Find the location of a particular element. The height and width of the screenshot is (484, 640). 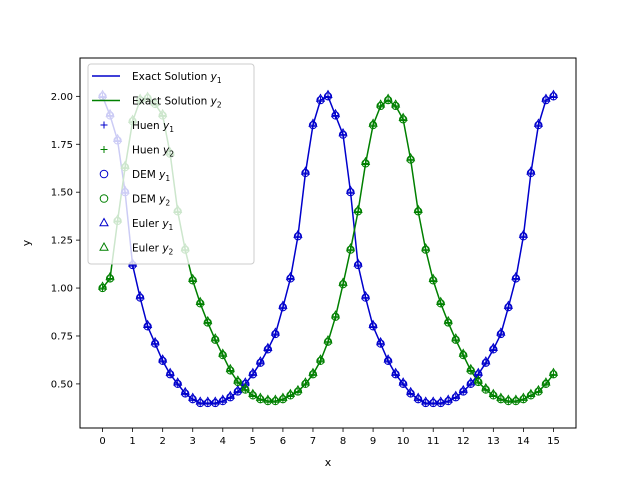

y-tick-label: 1.75 is located at coordinates (62, 145).